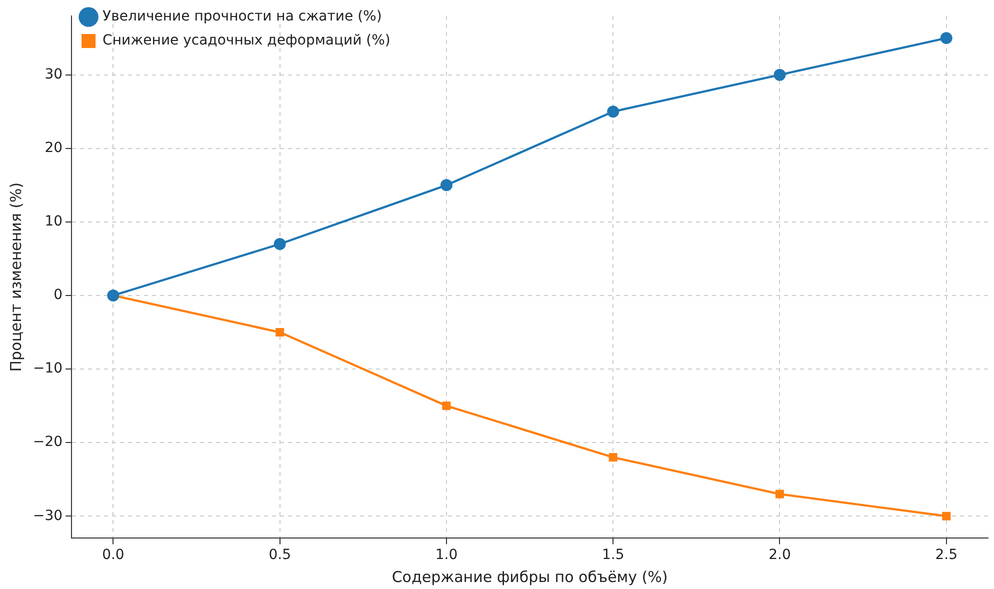  Describe the element at coordinates (15, 277) in the screenshot. I see `y-axis-title: Процент изменения (%)` at that location.